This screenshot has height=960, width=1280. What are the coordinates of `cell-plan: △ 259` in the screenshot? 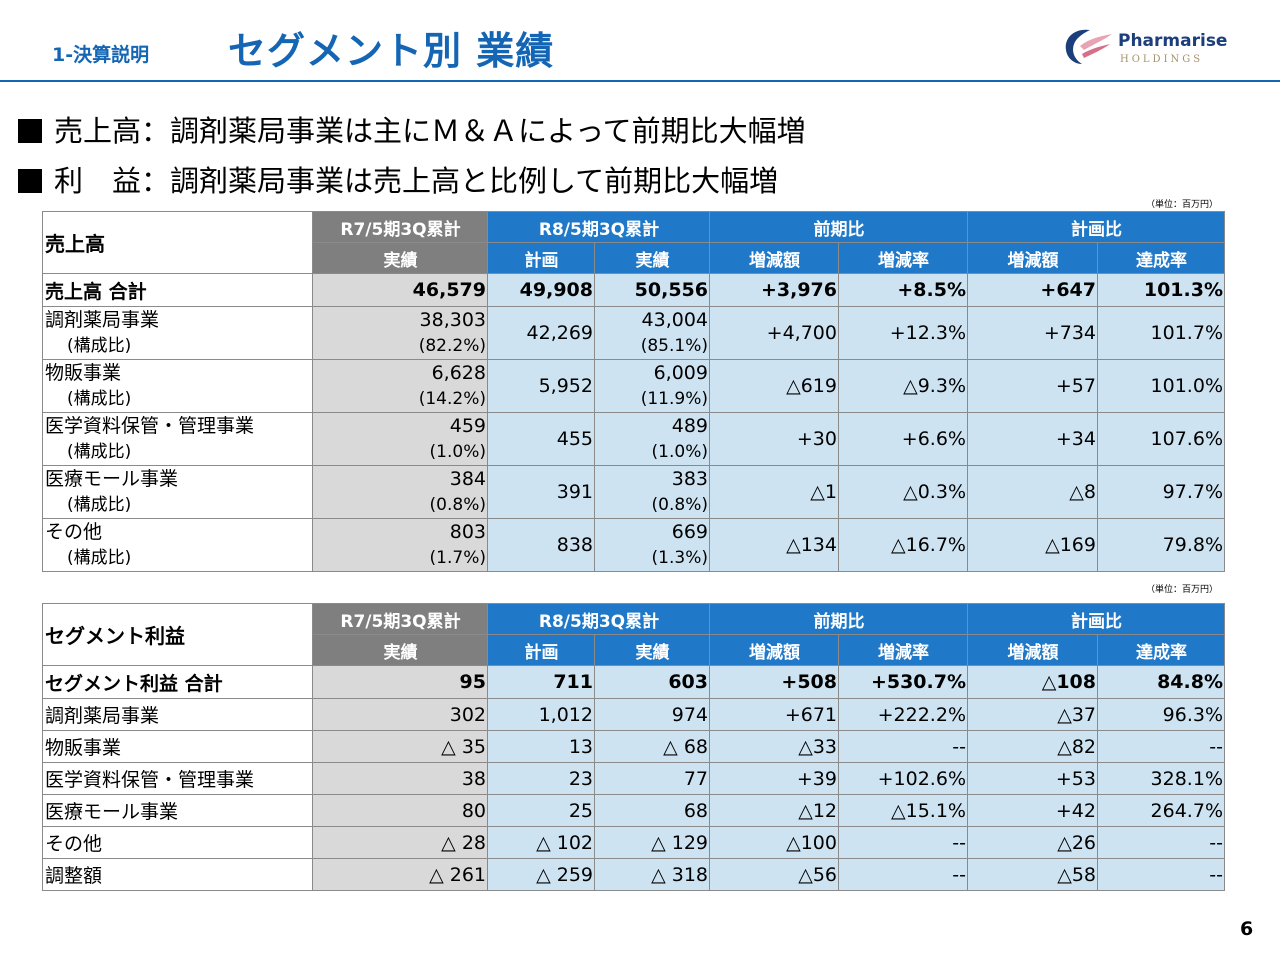 It's located at (541, 874).